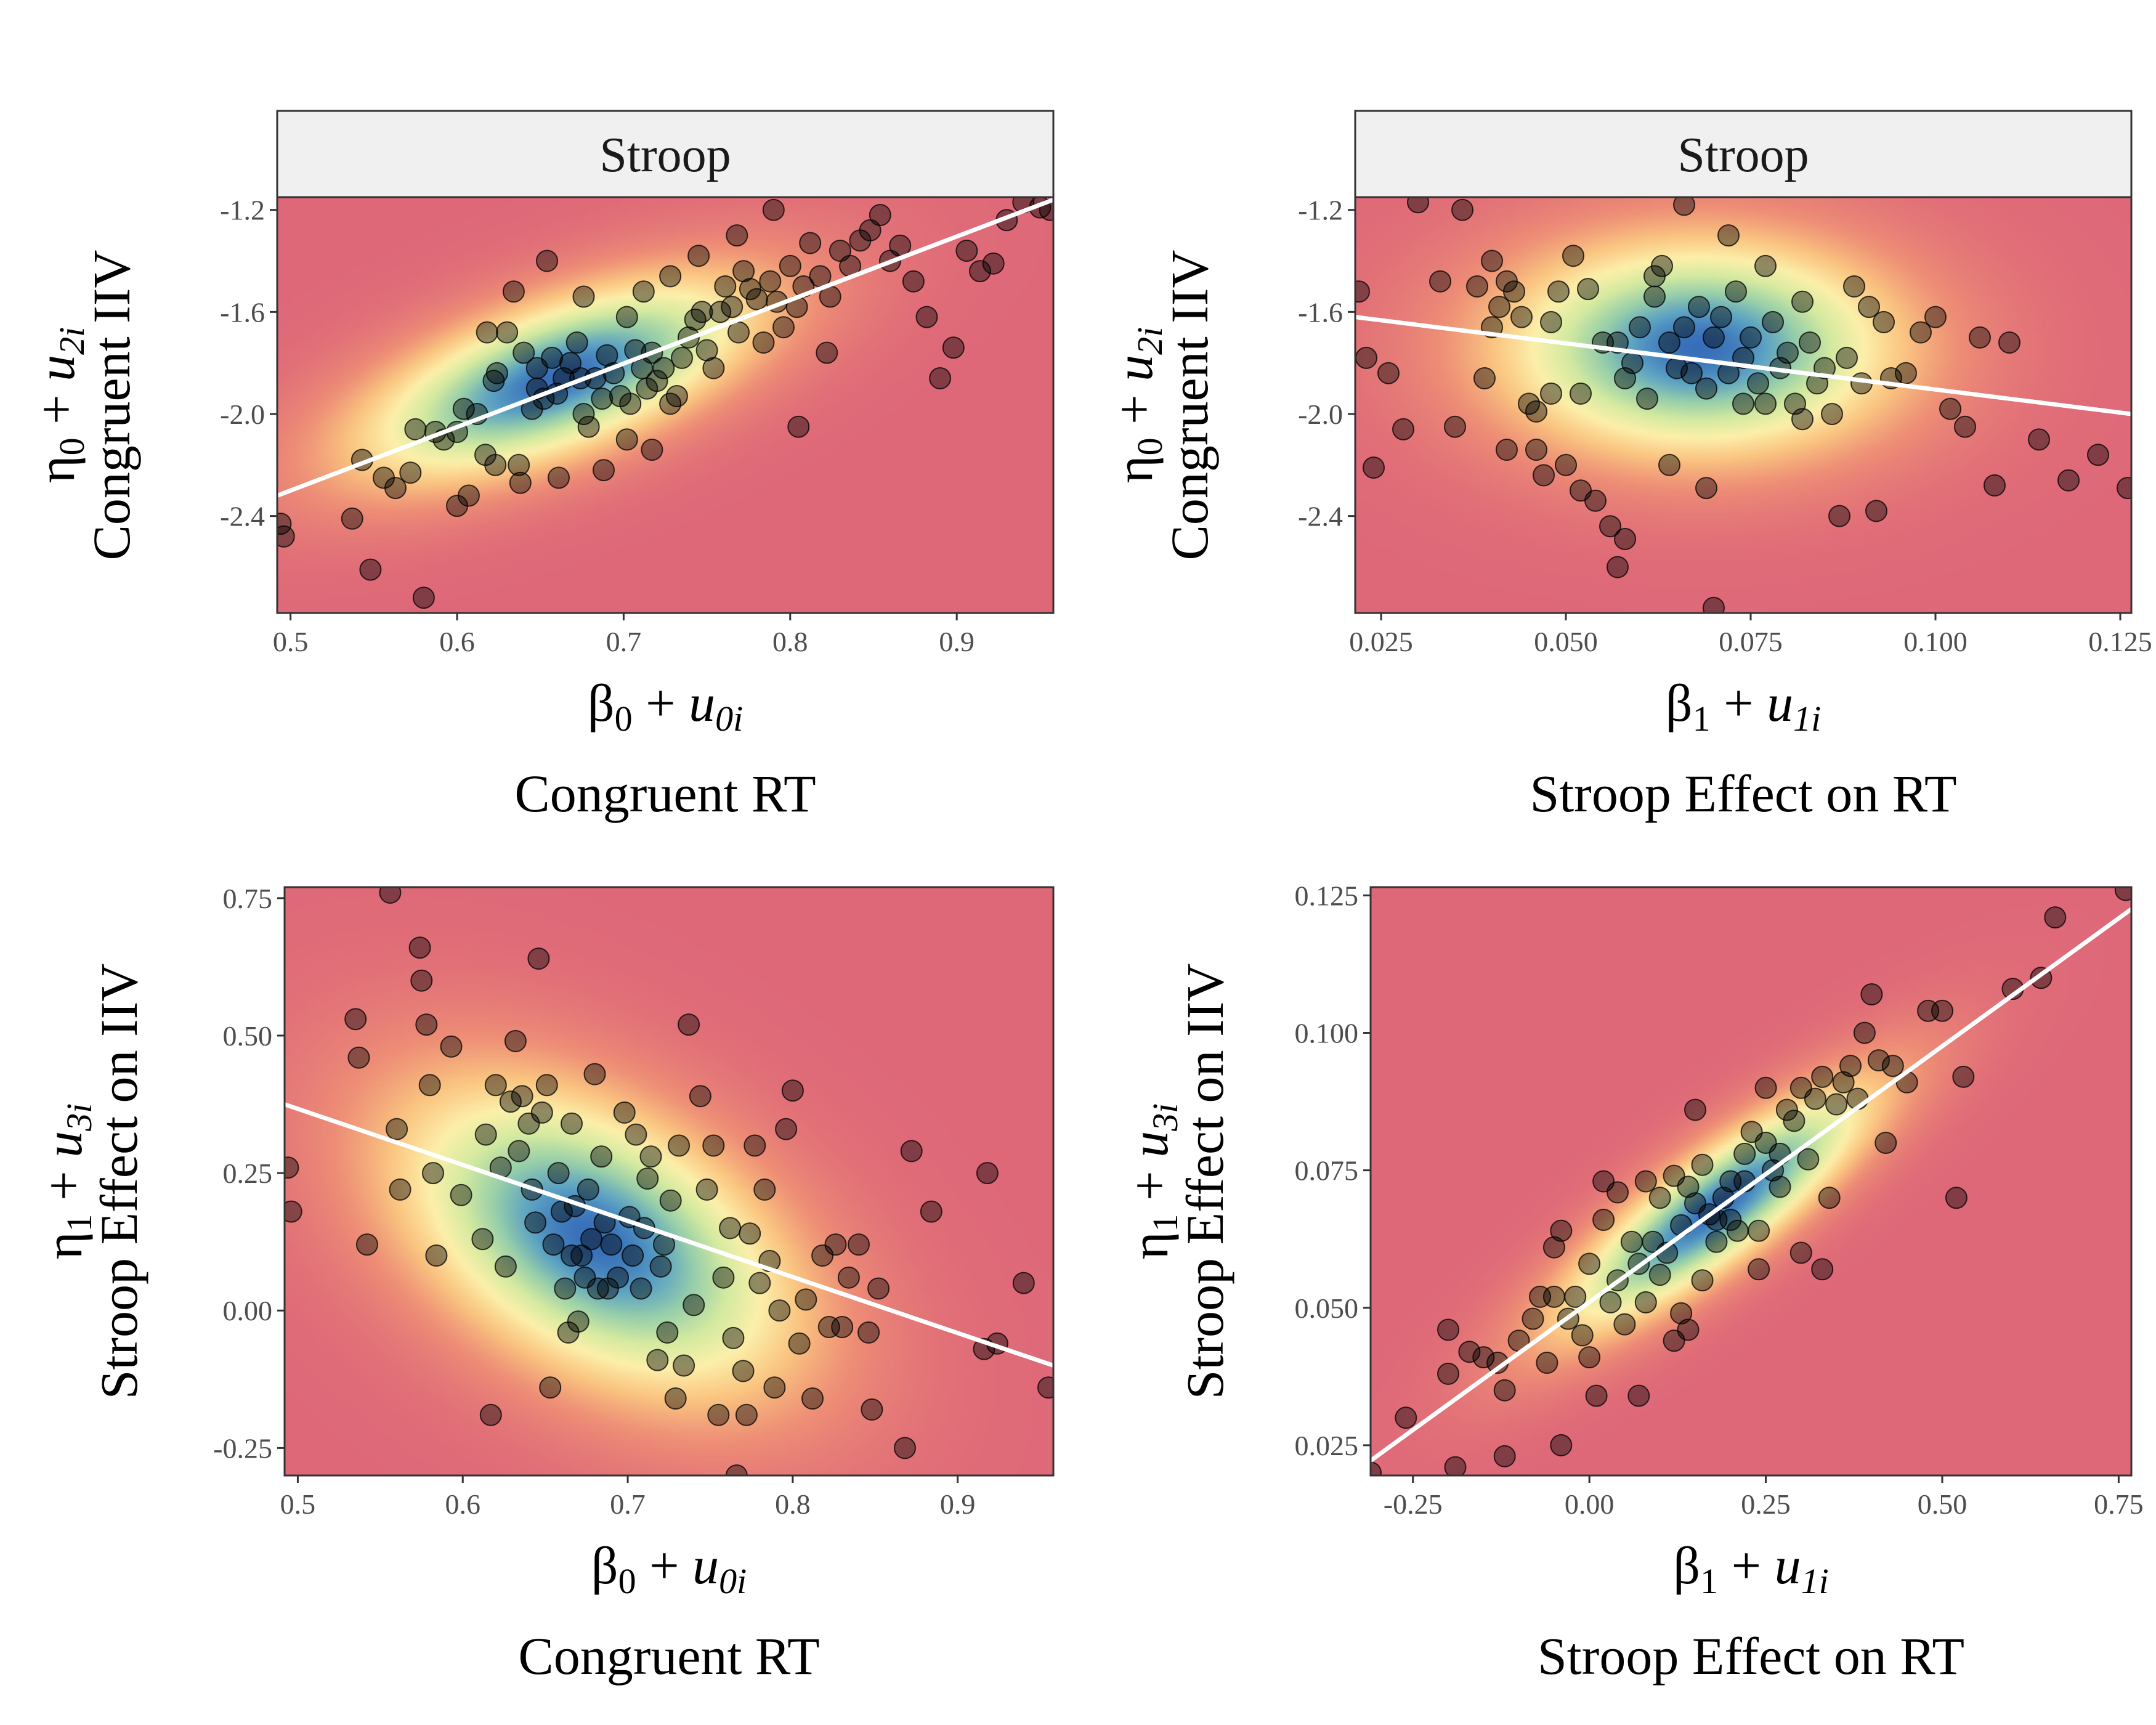  Describe the element at coordinates (248, 1174) in the screenshot. I see `y-tick-label: 0.25` at that location.